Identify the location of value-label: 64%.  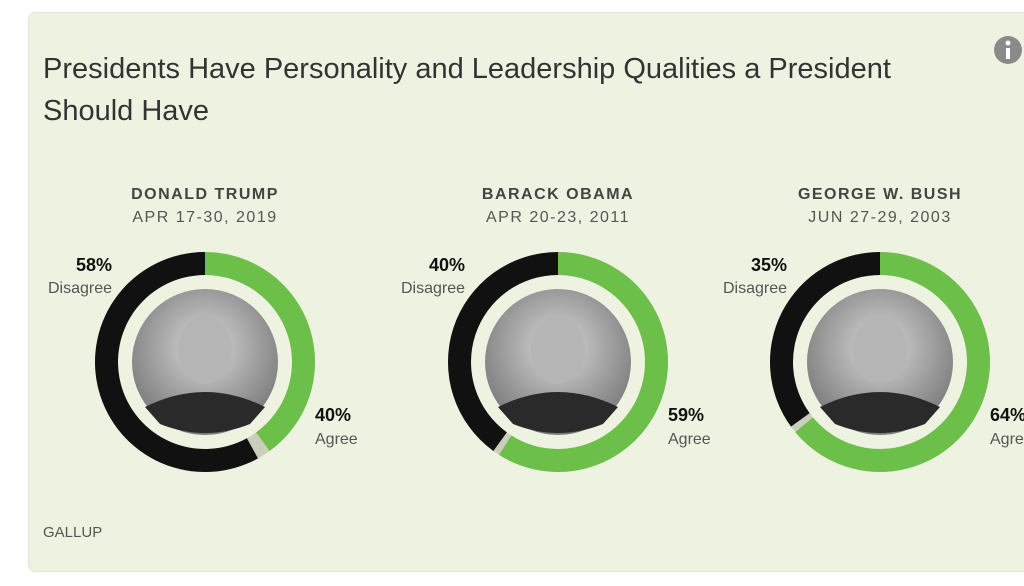
(1007, 415).